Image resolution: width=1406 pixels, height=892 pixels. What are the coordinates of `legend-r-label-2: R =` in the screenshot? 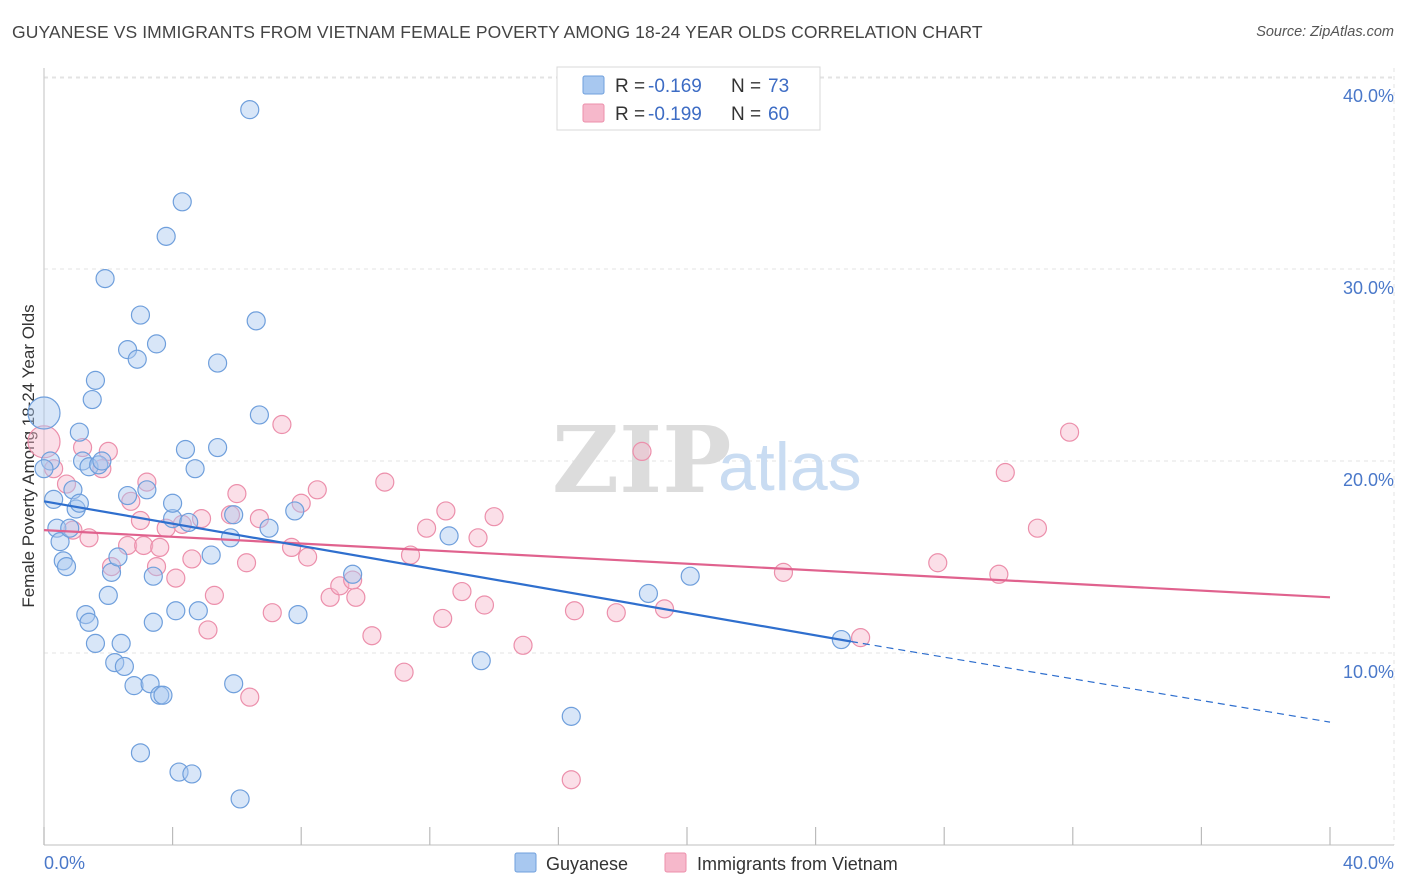 It's located at (630, 114).